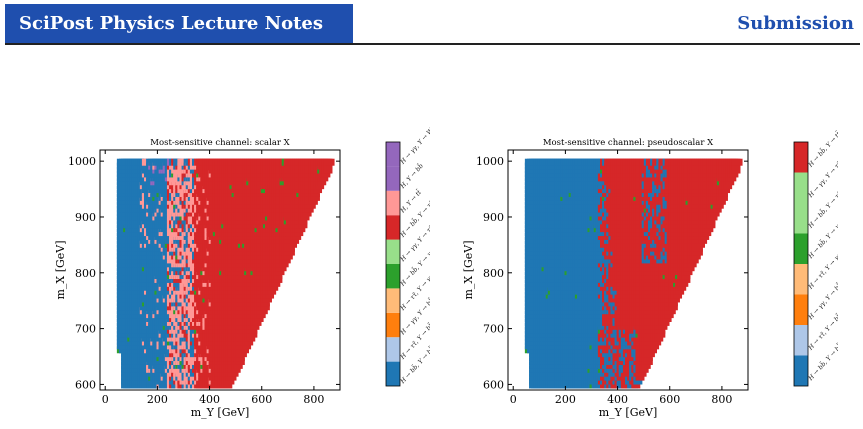  What do you see at coordinates (628, 143) in the screenshot?
I see `chart-title: Most-sensitive channel: pseudoscalar X` at bounding box center [628, 143].